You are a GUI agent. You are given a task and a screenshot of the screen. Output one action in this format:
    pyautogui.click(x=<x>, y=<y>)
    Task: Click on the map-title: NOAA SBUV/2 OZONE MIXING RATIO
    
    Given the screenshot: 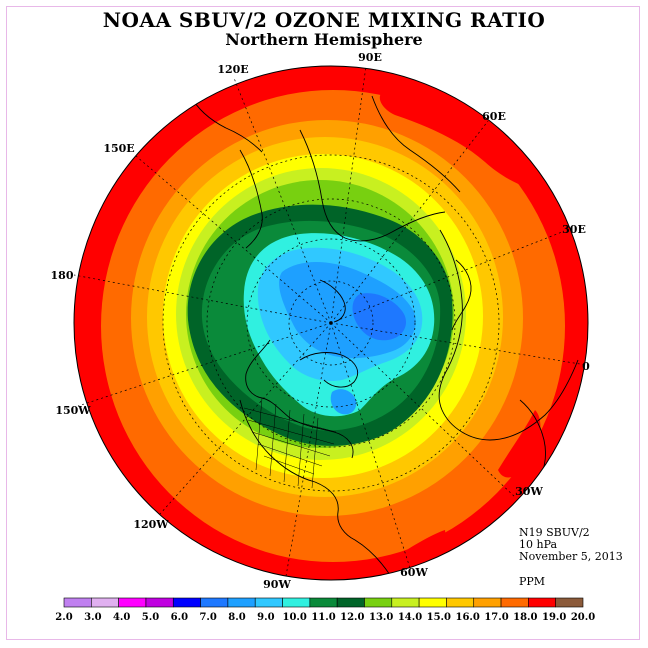 What is the action you would take?
    pyautogui.click(x=324, y=20)
    